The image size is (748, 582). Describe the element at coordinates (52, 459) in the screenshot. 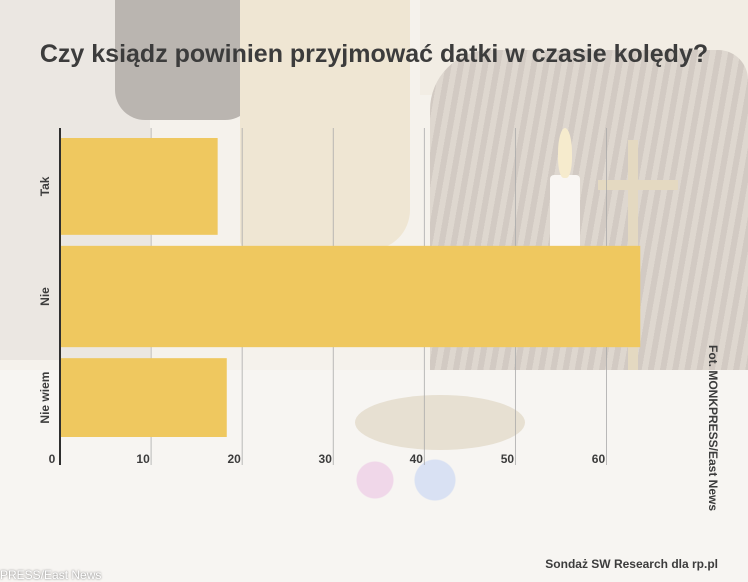

I see `x-tick-label: 0` at that location.